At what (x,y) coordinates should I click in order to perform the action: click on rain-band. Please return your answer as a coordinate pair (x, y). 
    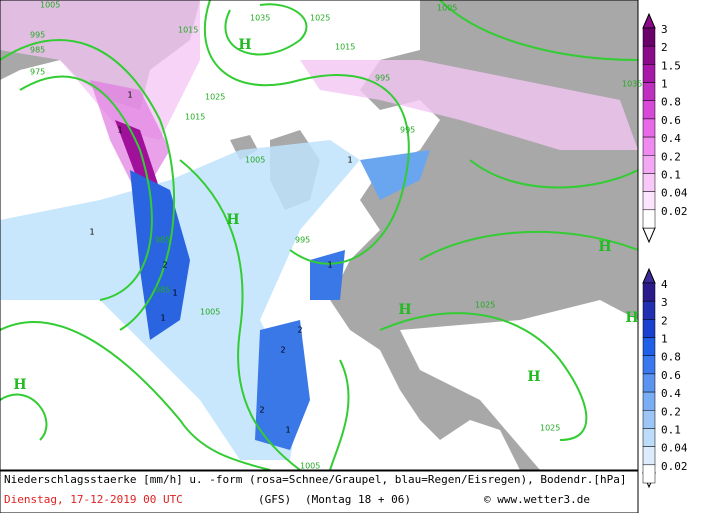
    Looking at the image, I should click on (160, 255).